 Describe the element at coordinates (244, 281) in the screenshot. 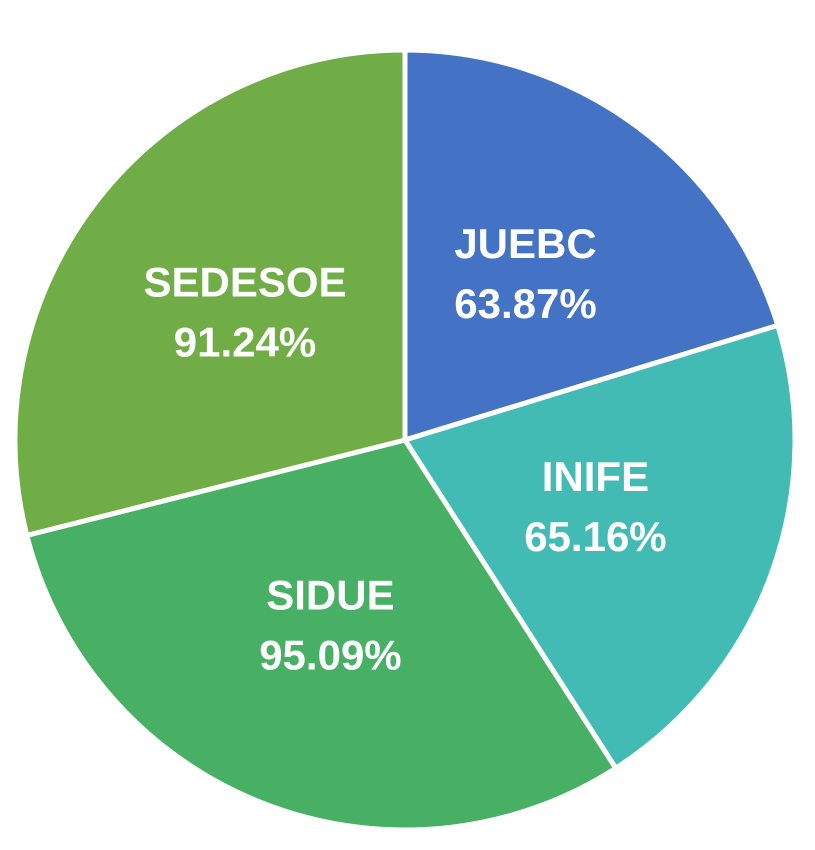

I see `slice-label: SEDESOE` at that location.